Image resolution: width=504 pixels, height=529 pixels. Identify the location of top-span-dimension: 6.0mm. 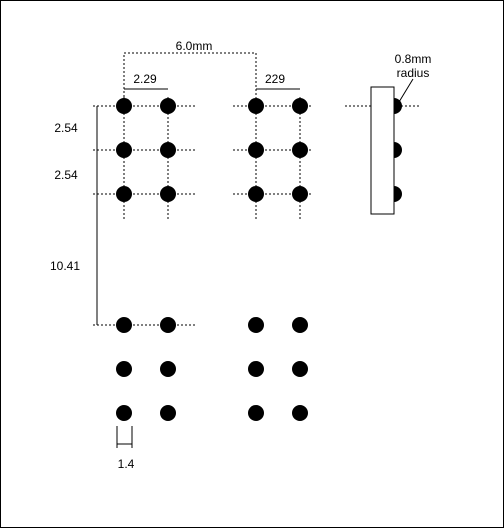
(190, 68).